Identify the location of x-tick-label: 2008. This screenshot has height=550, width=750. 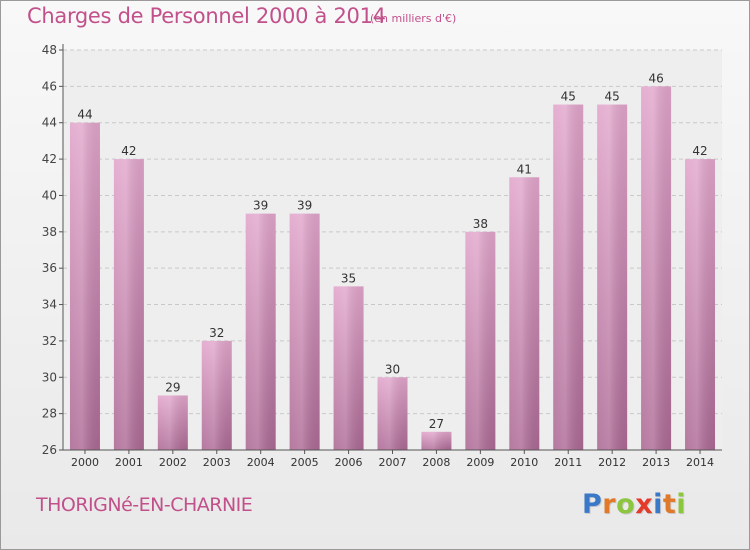
(436, 462).